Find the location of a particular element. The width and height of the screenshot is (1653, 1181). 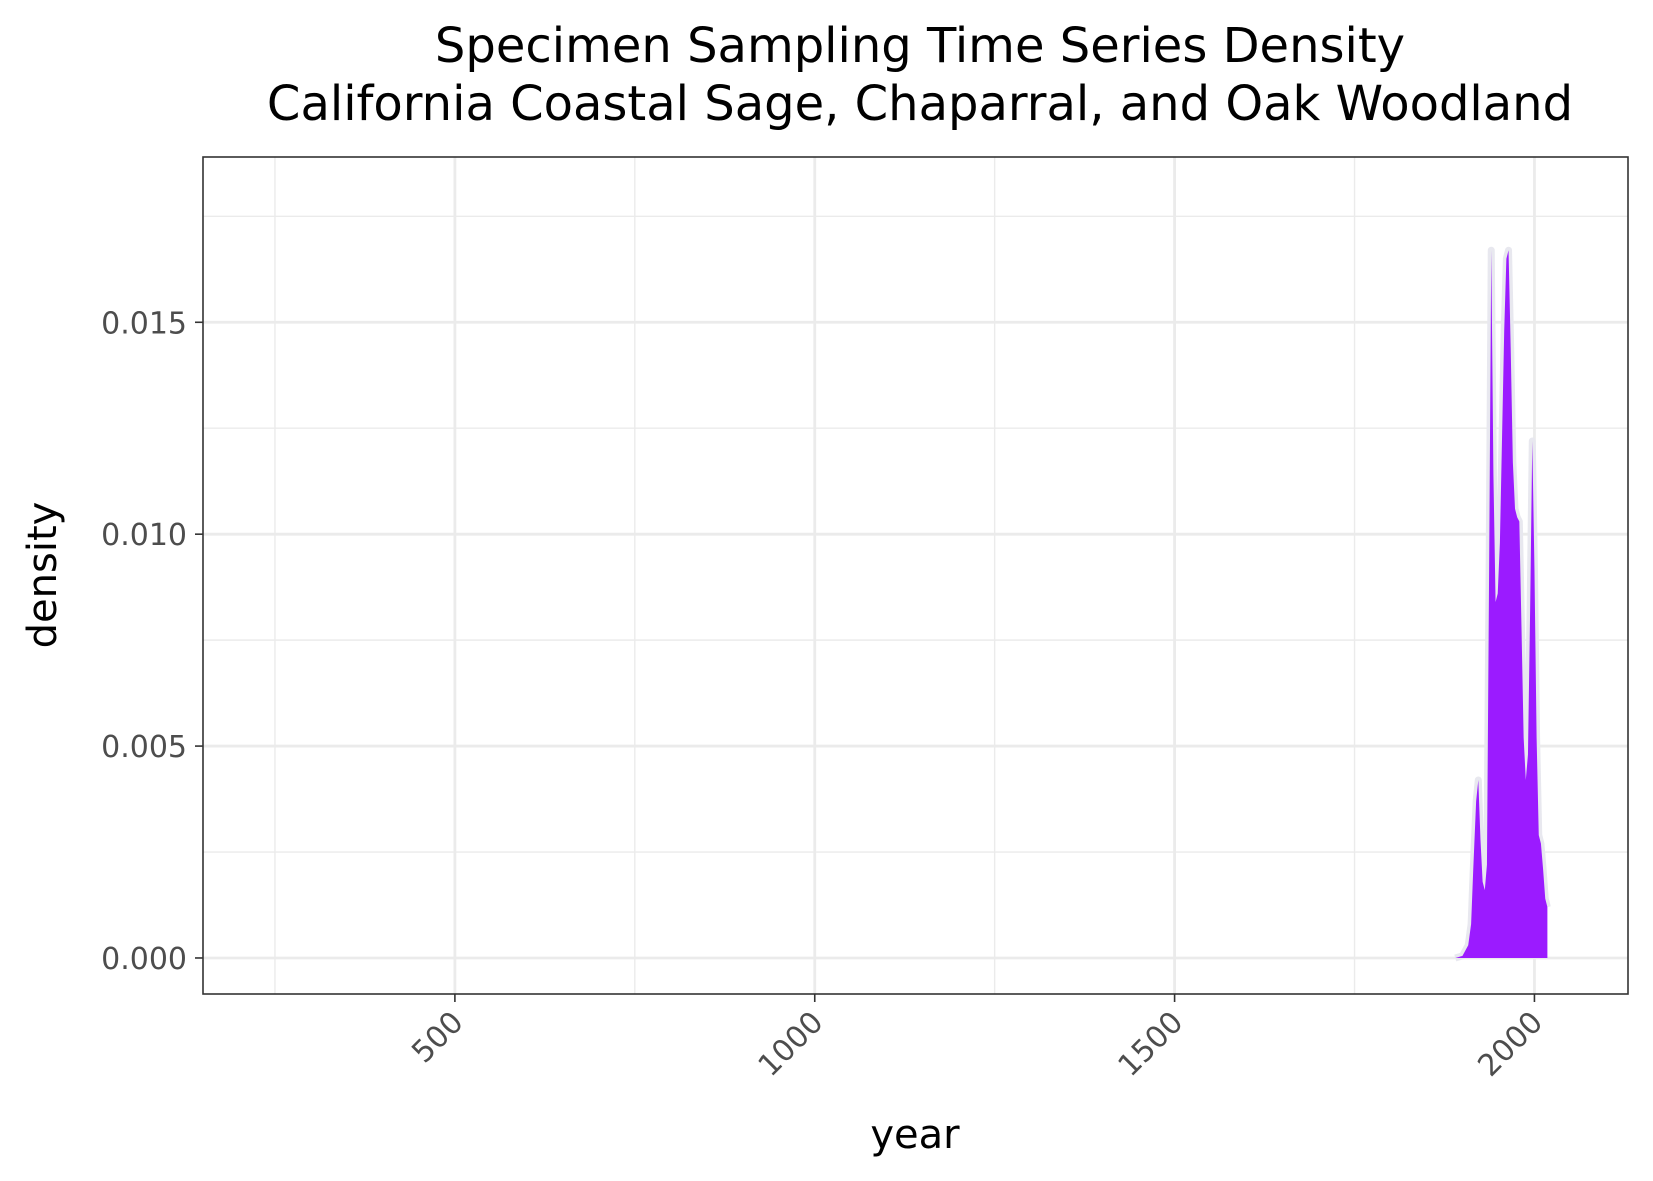

y-tick-label: 0.015 is located at coordinates (144, 323).